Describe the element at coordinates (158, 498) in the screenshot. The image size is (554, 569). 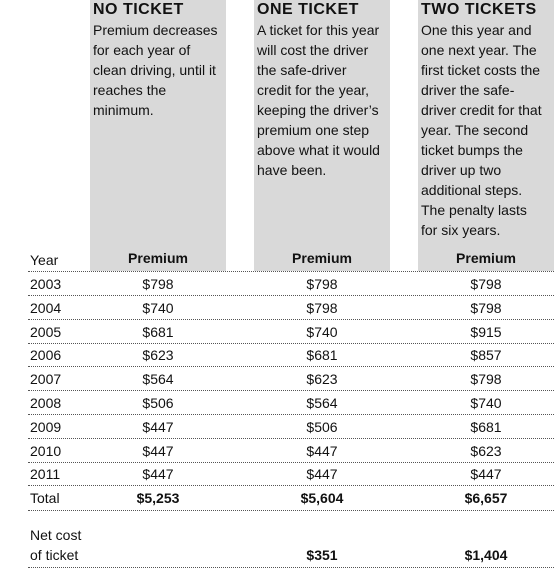
I see `total-value: $5,253` at that location.